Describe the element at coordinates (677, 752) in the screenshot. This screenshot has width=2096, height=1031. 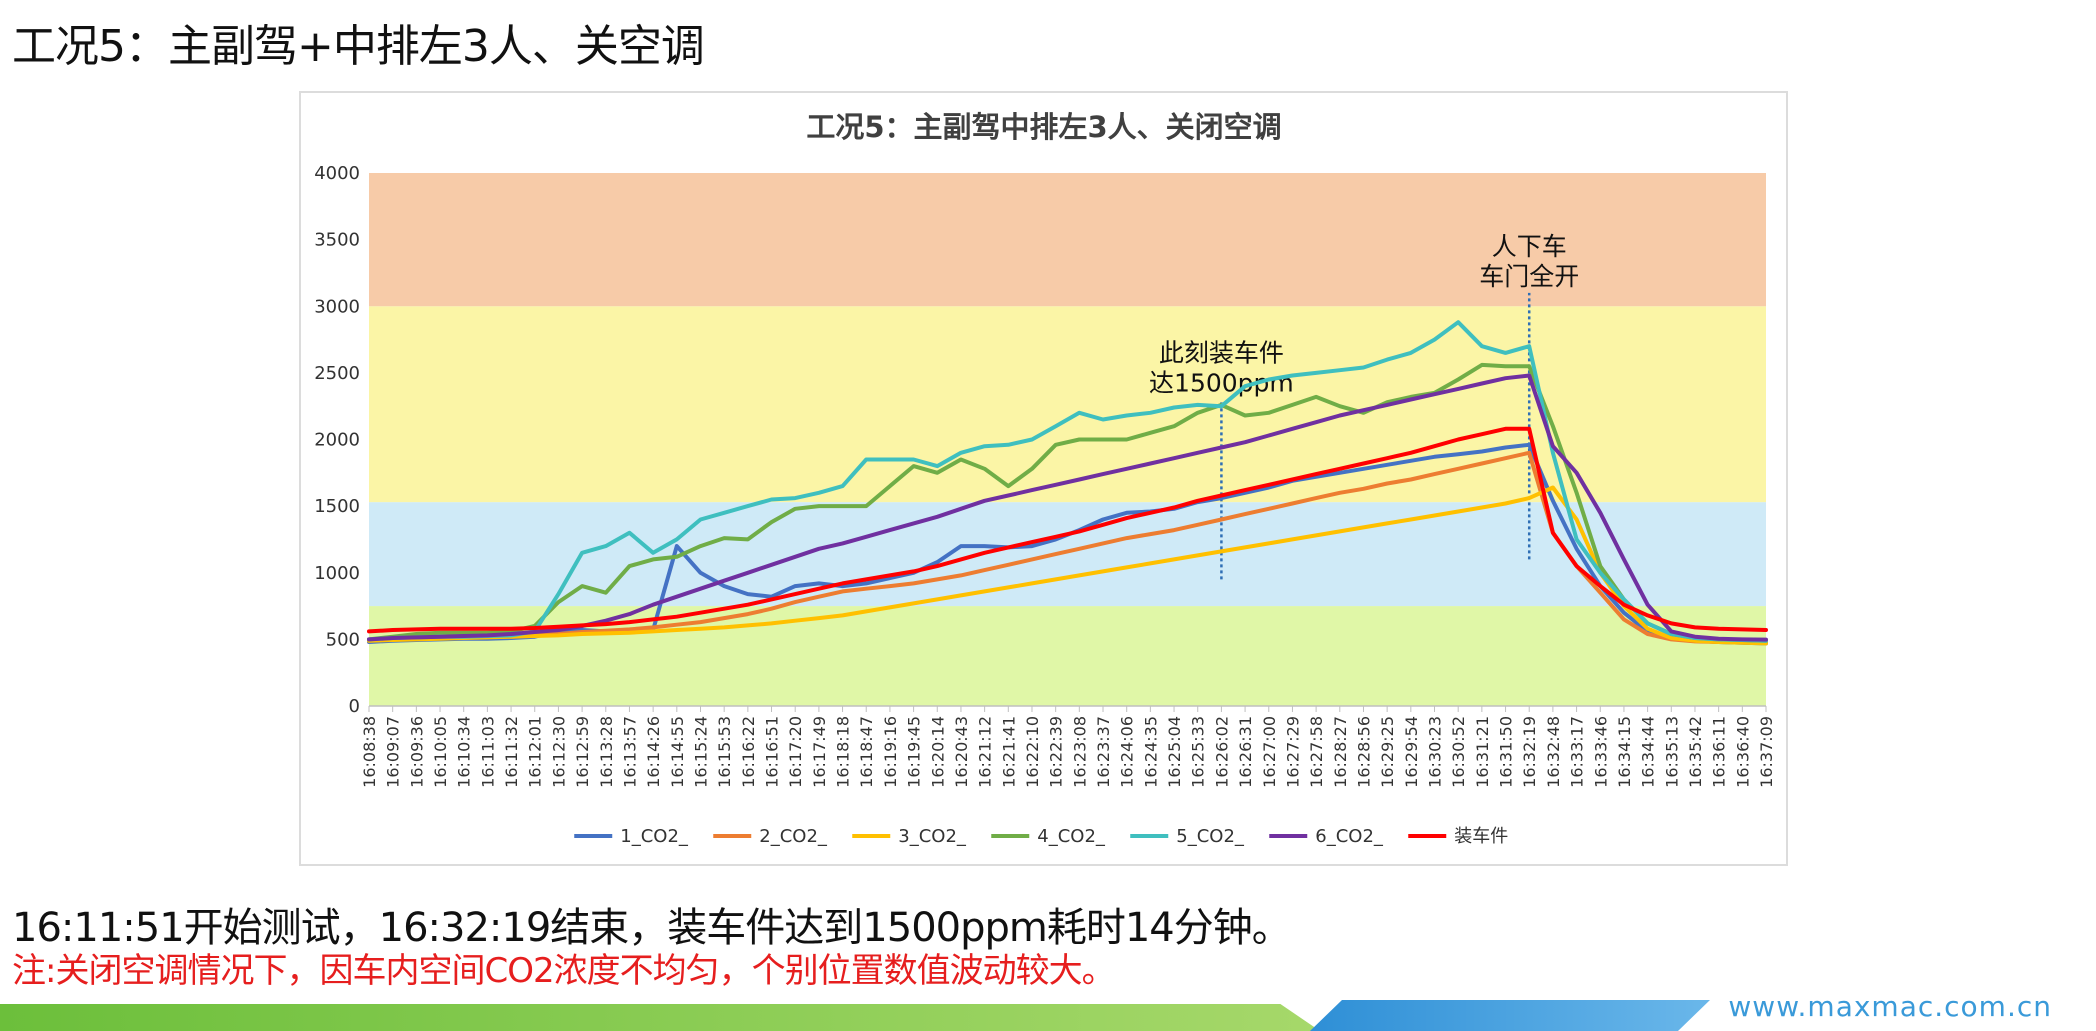
I see `x-tick-label: 16:14:55` at that location.